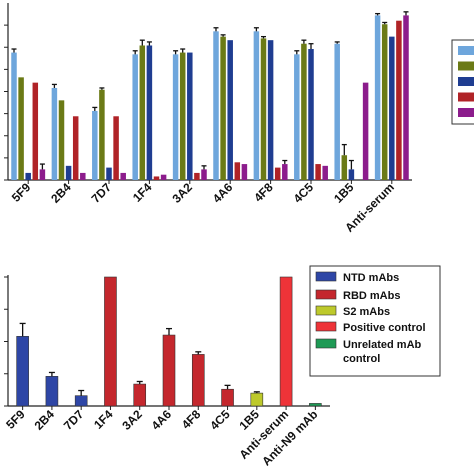  I want to click on bar-2b4, so click(52, 391).